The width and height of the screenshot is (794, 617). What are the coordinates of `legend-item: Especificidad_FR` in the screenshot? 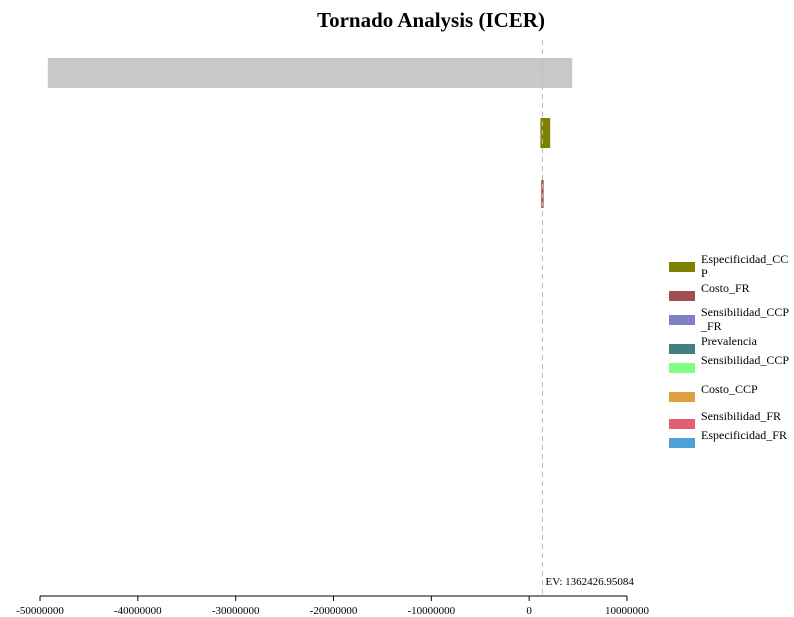 It's located at (731, 442).